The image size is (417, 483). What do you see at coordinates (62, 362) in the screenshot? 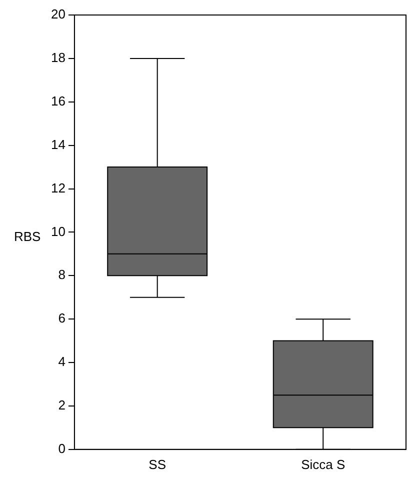
I see `y-tick-label: 4` at bounding box center [62, 362].